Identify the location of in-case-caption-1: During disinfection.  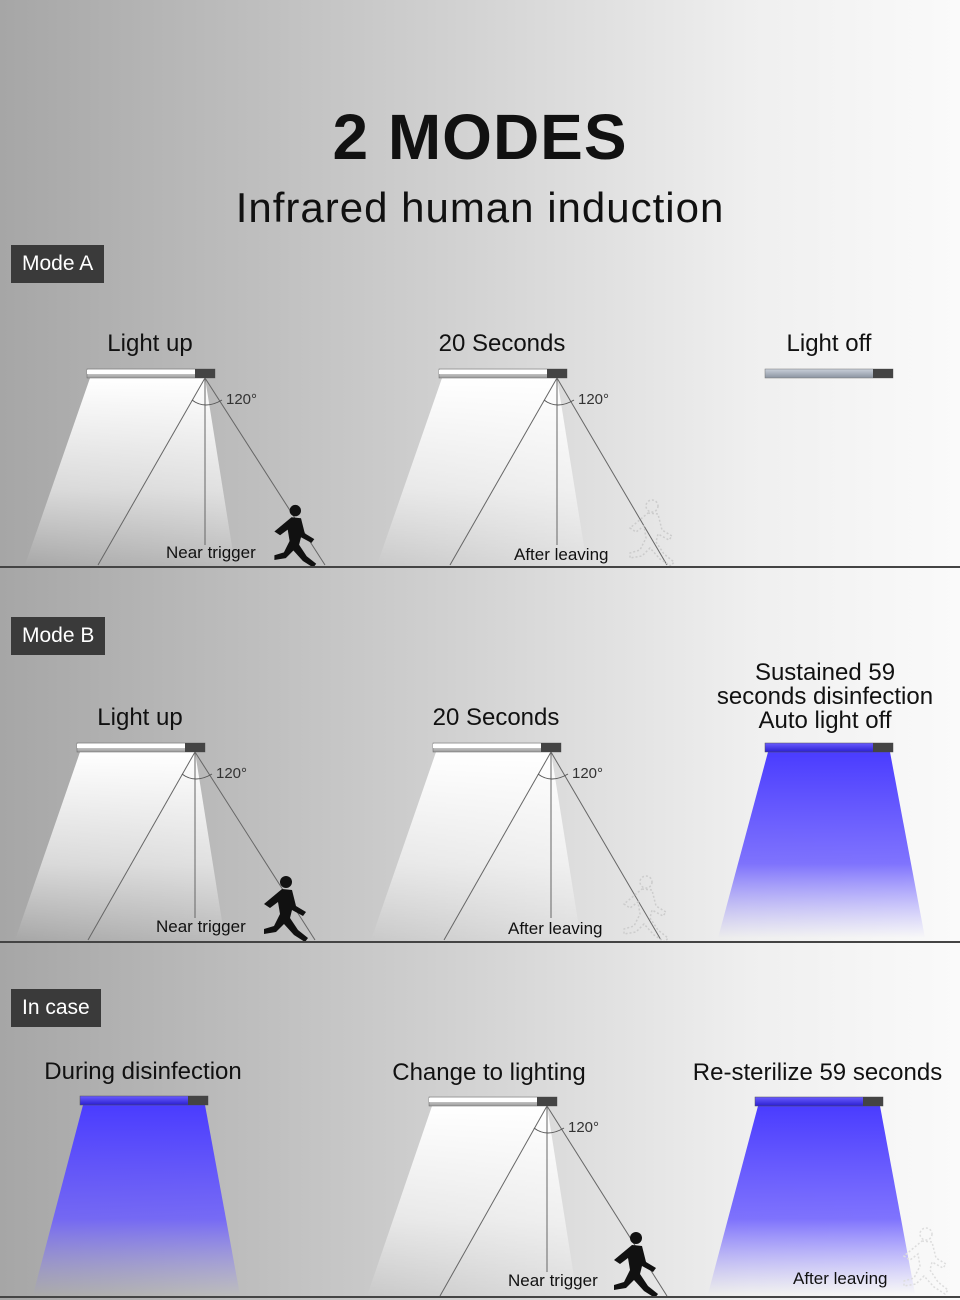
(143, 1071).